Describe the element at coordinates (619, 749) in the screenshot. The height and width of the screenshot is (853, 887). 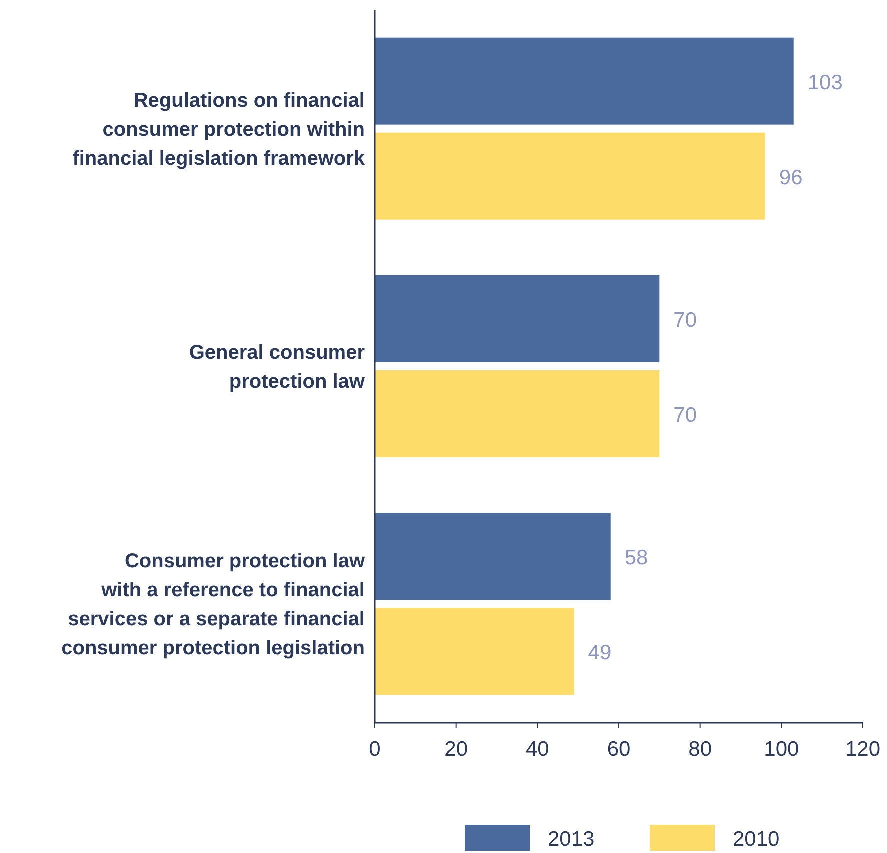
I see `x-tick-label: 60` at that location.